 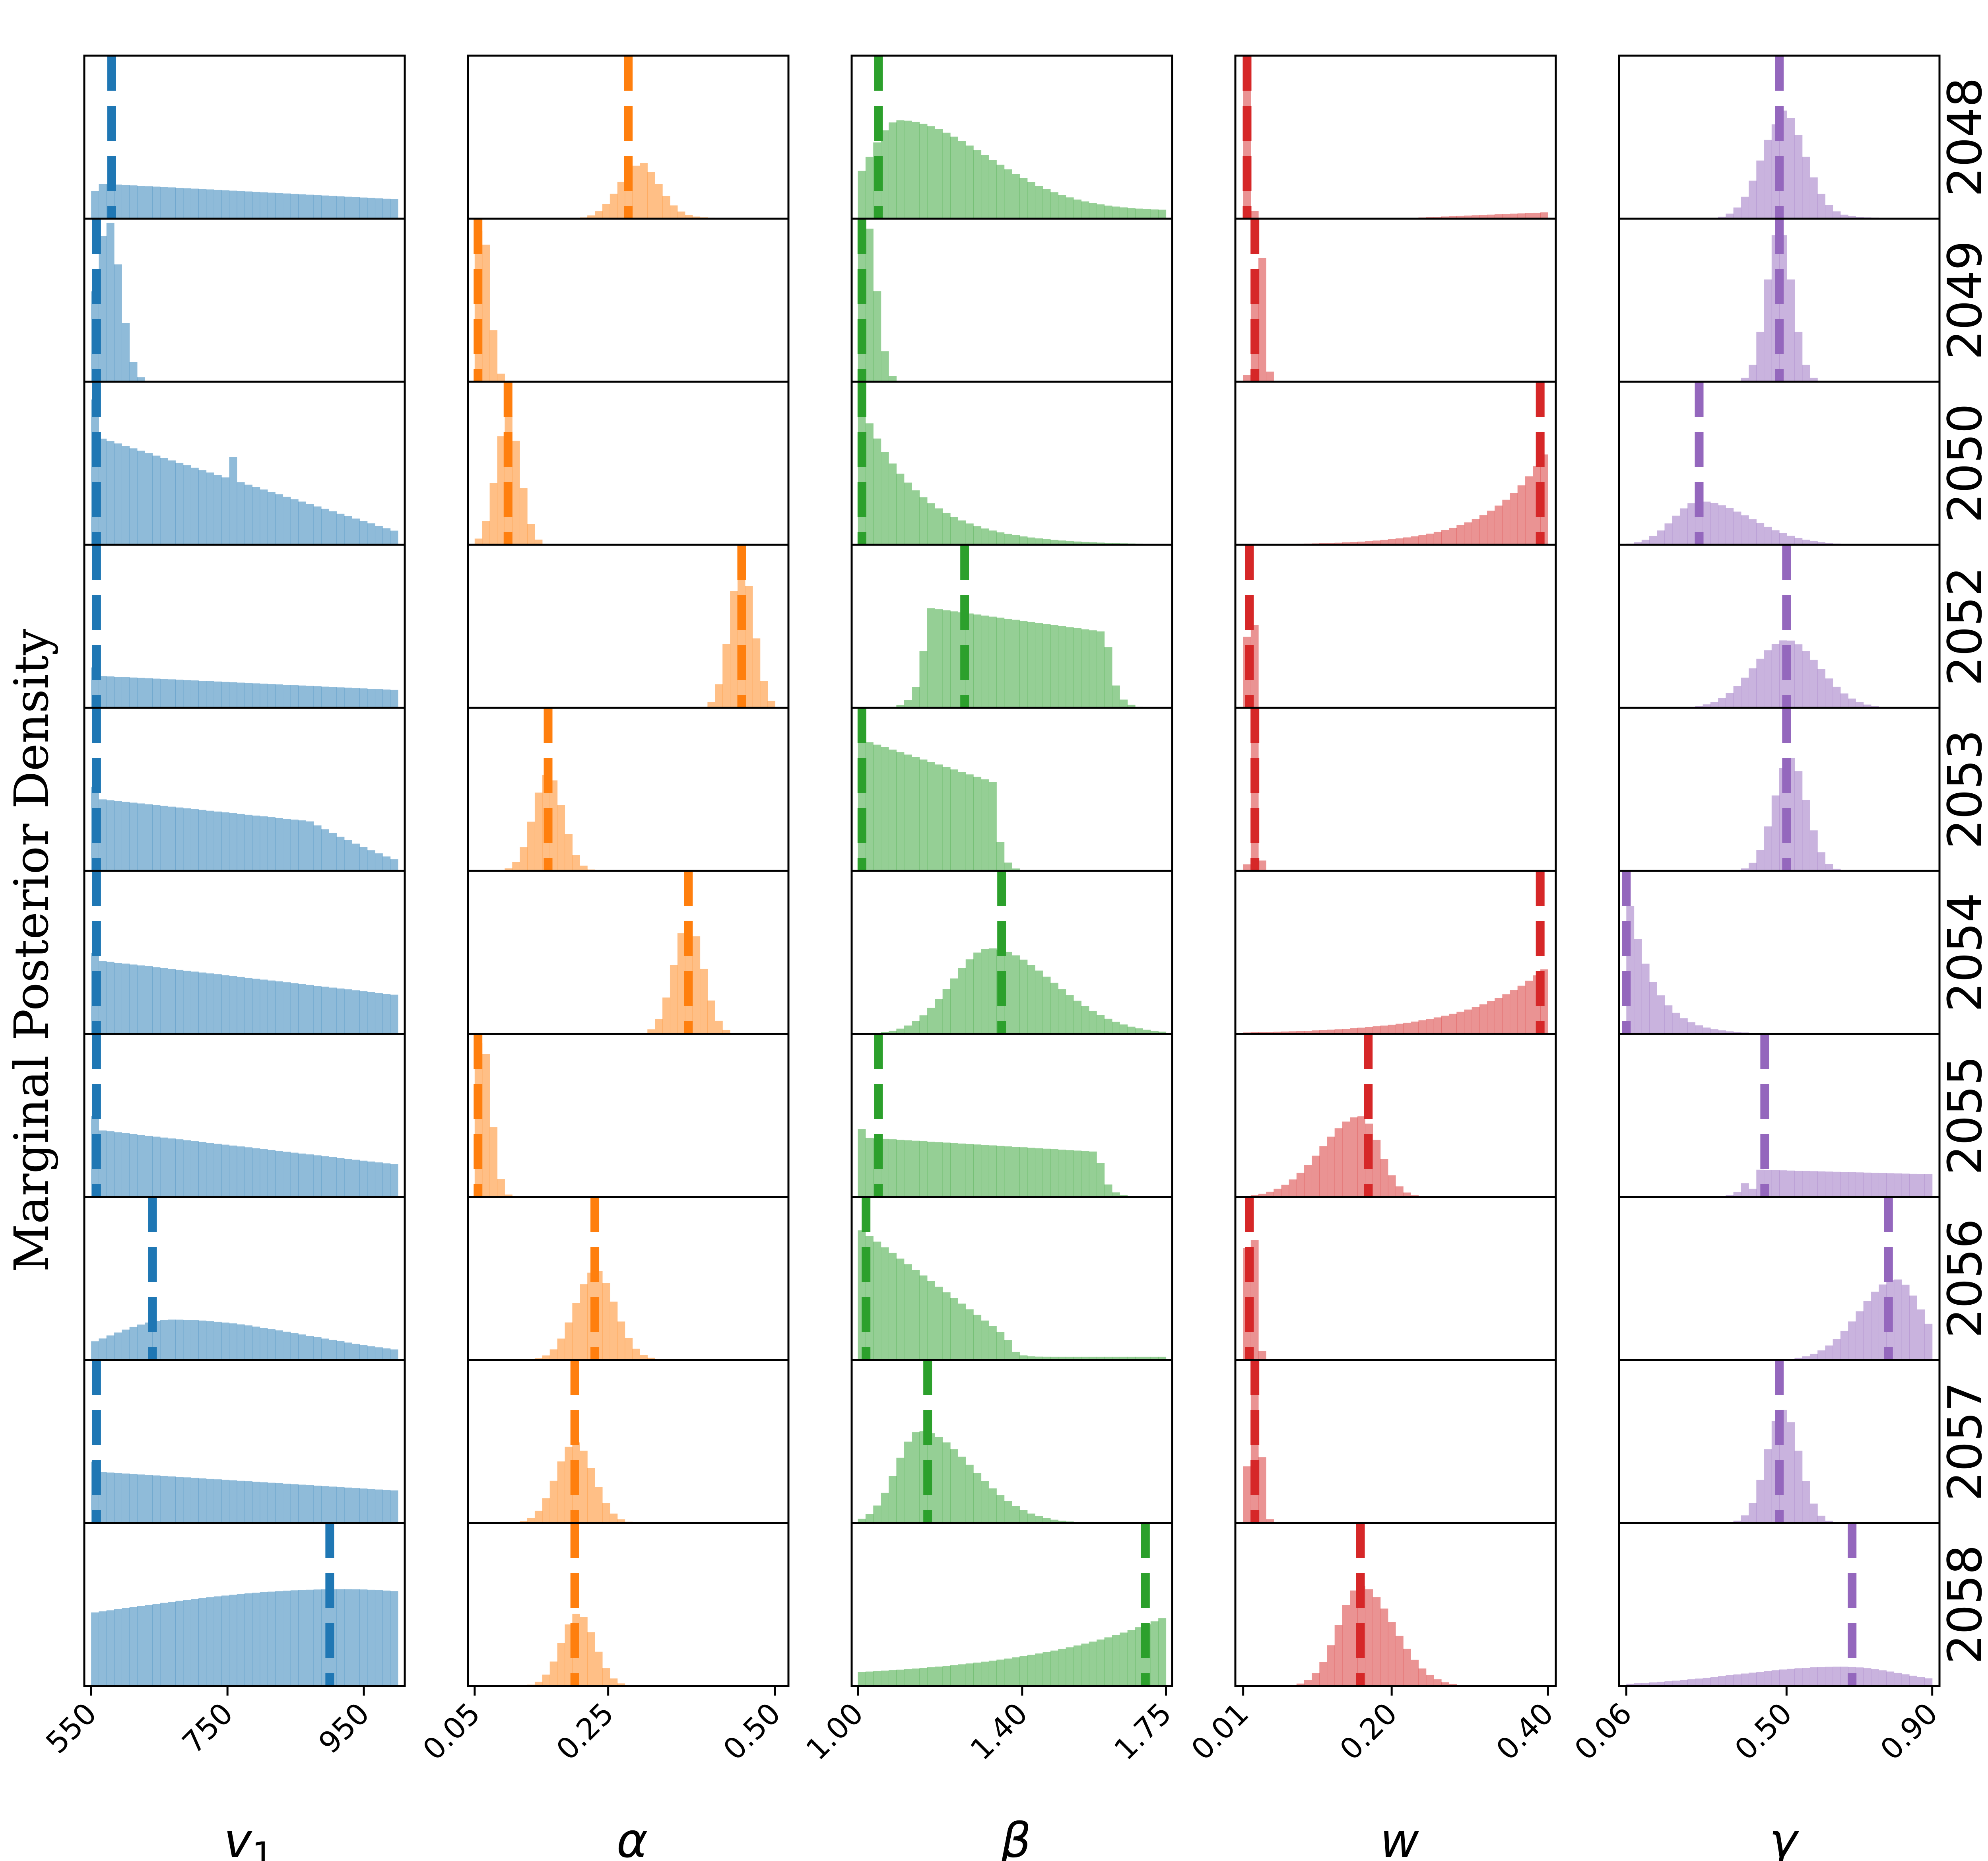 What do you see at coordinates (1395, 626) in the screenshot?
I see `panel-w-2052` at bounding box center [1395, 626].